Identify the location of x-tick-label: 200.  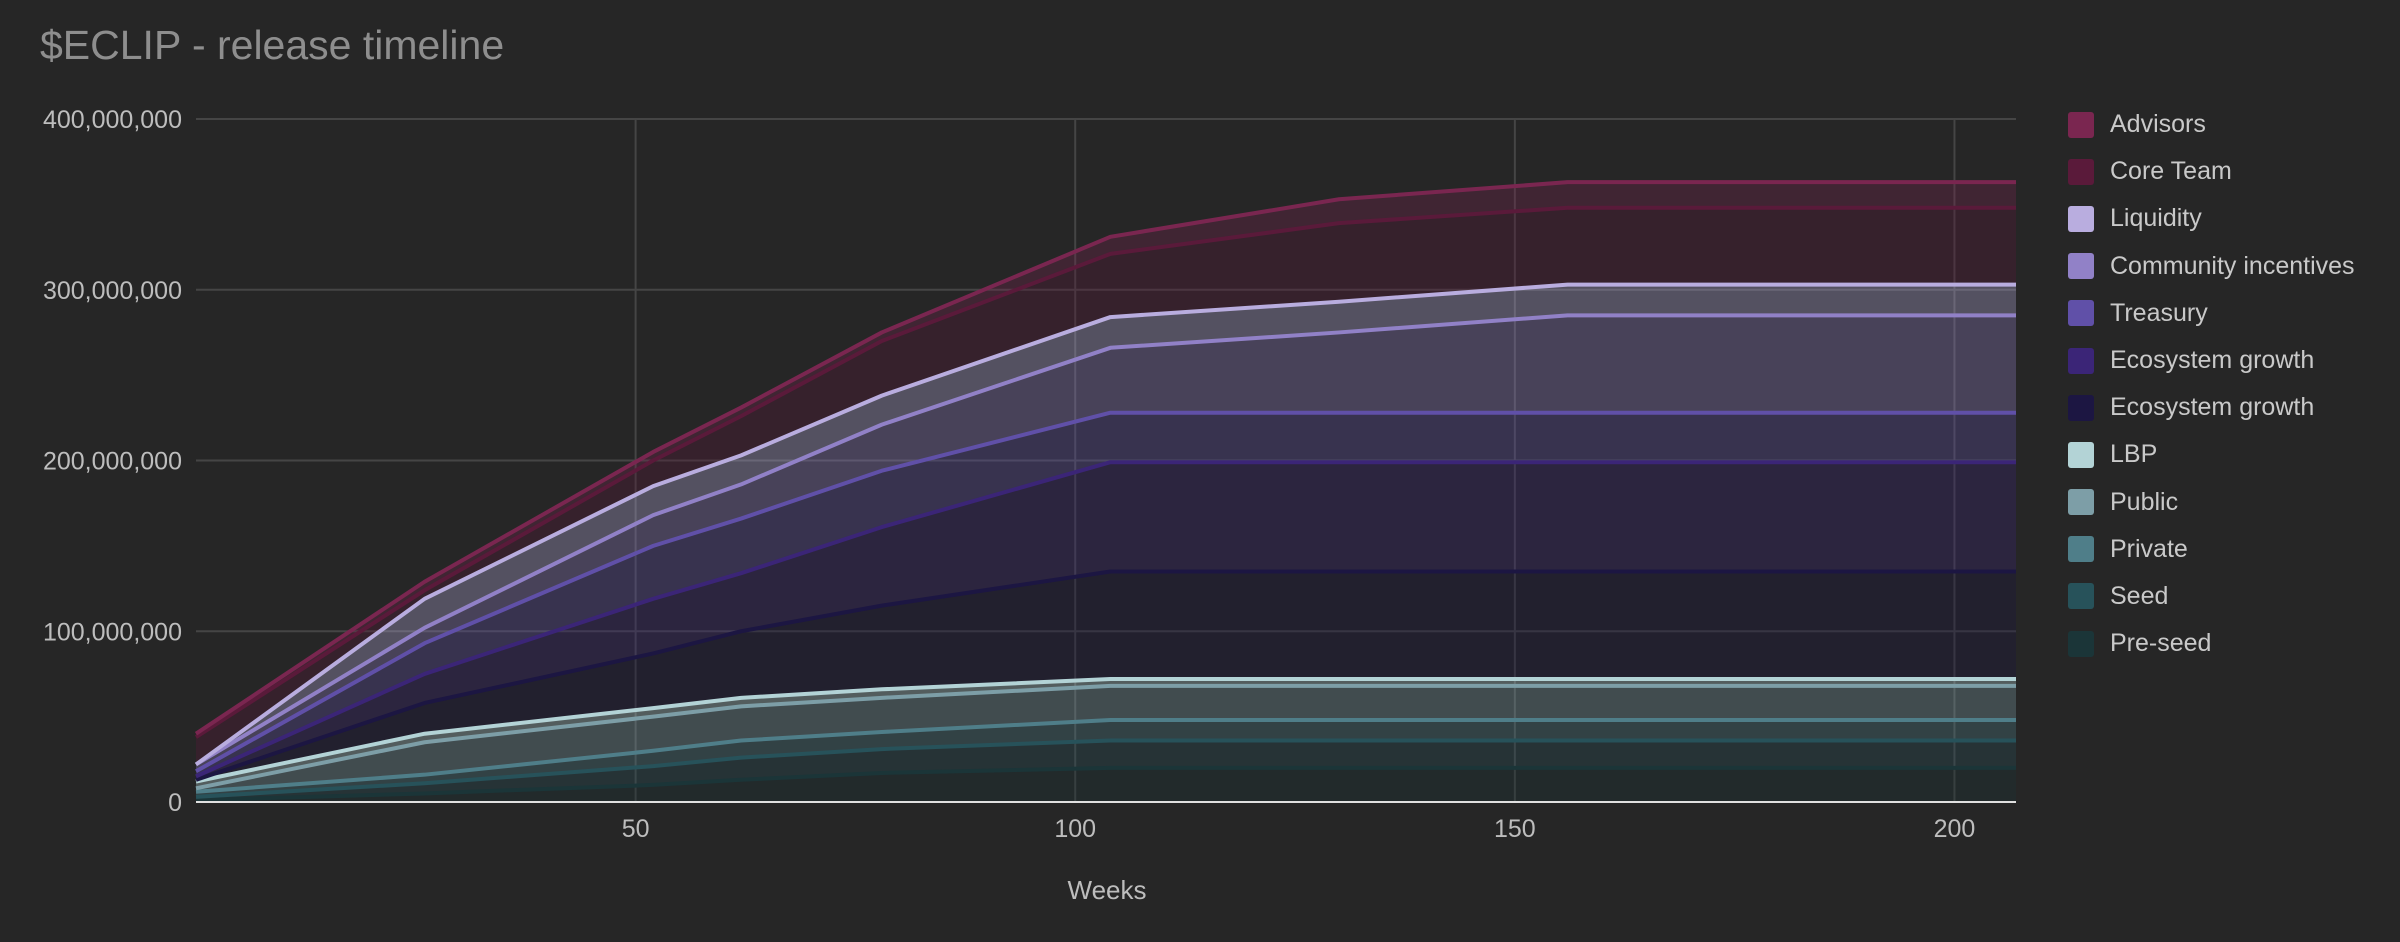
(1955, 829).